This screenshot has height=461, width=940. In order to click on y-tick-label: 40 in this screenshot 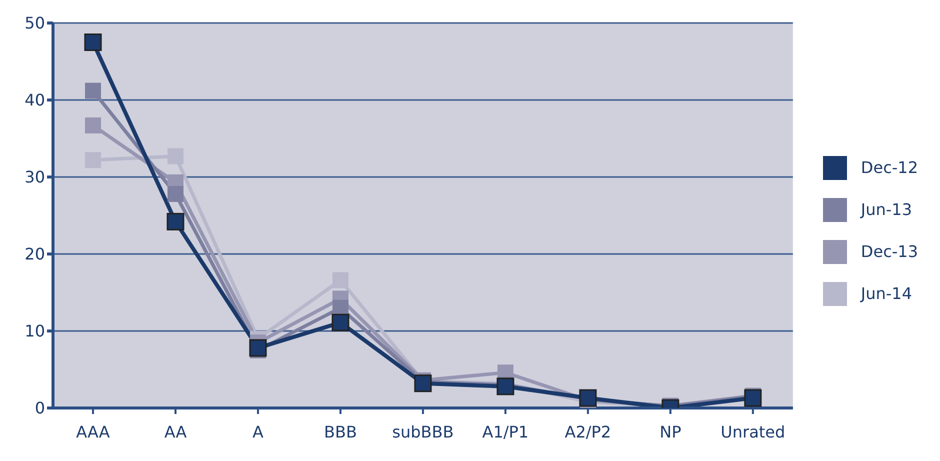, I will do `click(34, 100)`.